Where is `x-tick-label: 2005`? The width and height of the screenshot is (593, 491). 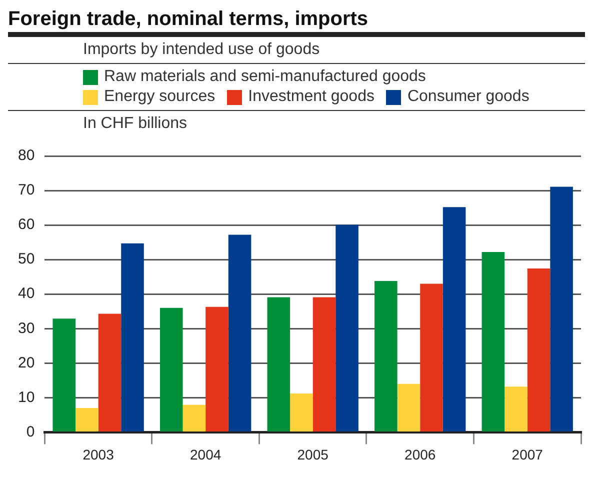
x-tick-label: 2005 is located at coordinates (313, 454).